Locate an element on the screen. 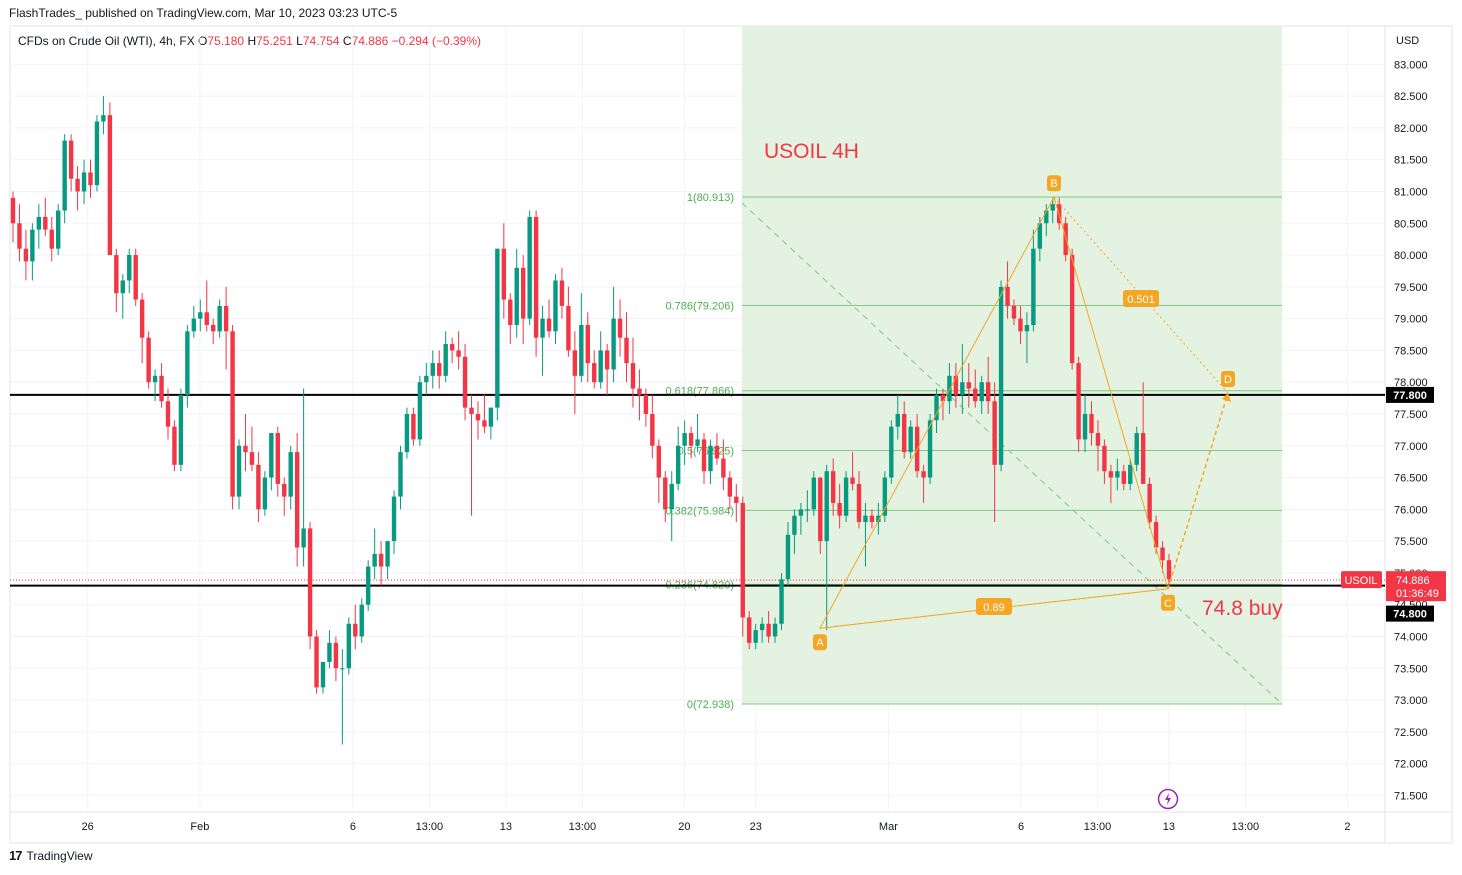 The image size is (1462, 875). price-tick-label: 74.000 is located at coordinates (1411, 637).